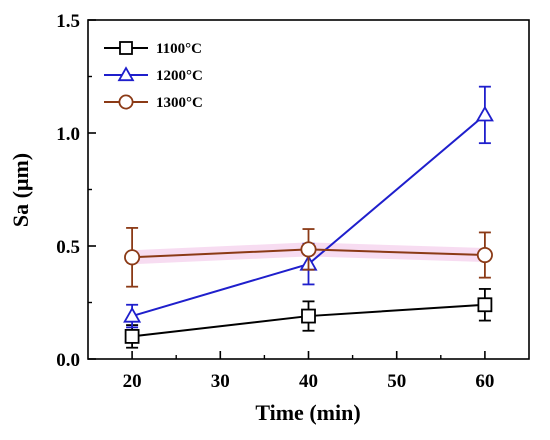 The image size is (550, 440). Describe the element at coordinates (68, 247) in the screenshot. I see `y-tick-label: 0.5` at that location.